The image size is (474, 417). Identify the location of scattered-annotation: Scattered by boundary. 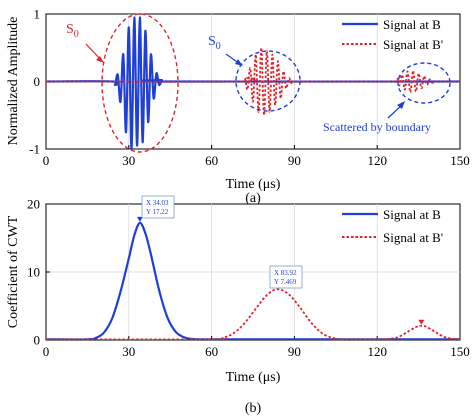
(377, 127).